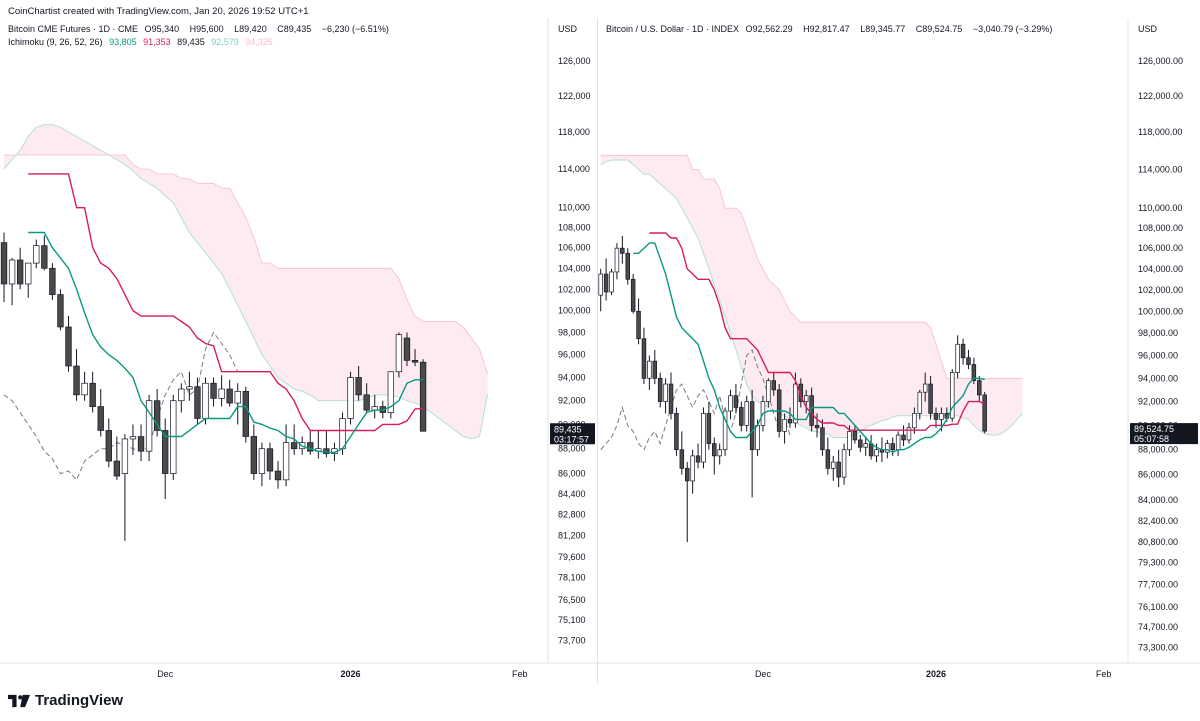 This screenshot has width=1200, height=721. I want to click on ohlc-close: C89,435, so click(294, 29).